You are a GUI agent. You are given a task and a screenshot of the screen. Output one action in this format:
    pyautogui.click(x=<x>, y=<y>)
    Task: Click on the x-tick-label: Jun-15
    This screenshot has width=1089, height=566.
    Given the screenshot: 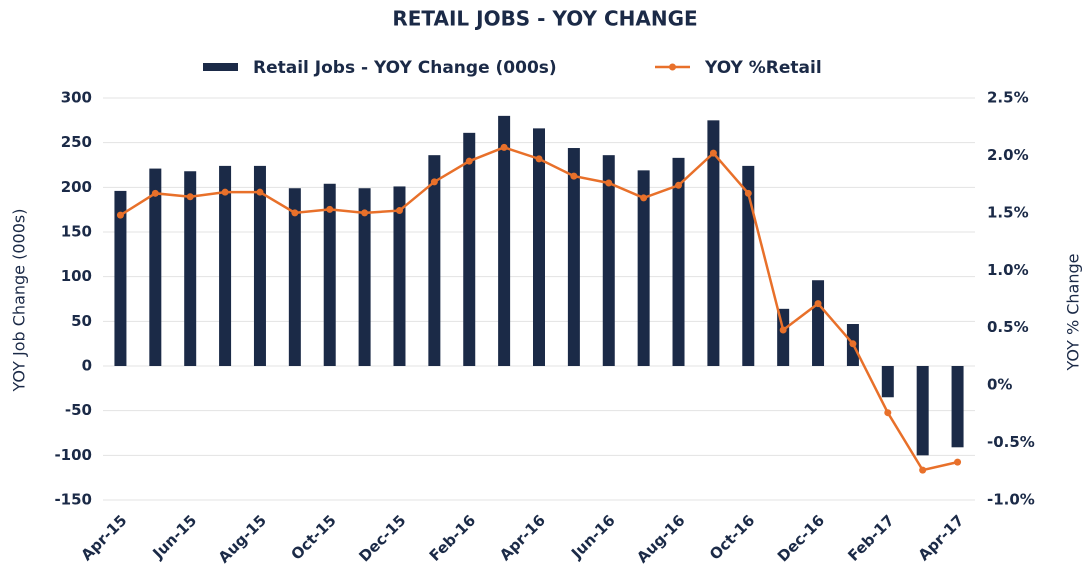 What is the action you would take?
    pyautogui.click(x=175, y=537)
    